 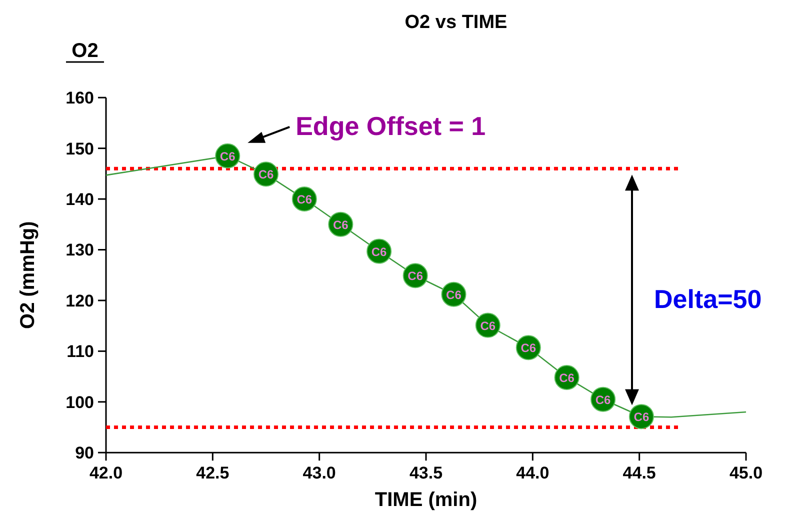 What do you see at coordinates (319, 473) in the screenshot?
I see `x-tick-label: 43.0` at bounding box center [319, 473].